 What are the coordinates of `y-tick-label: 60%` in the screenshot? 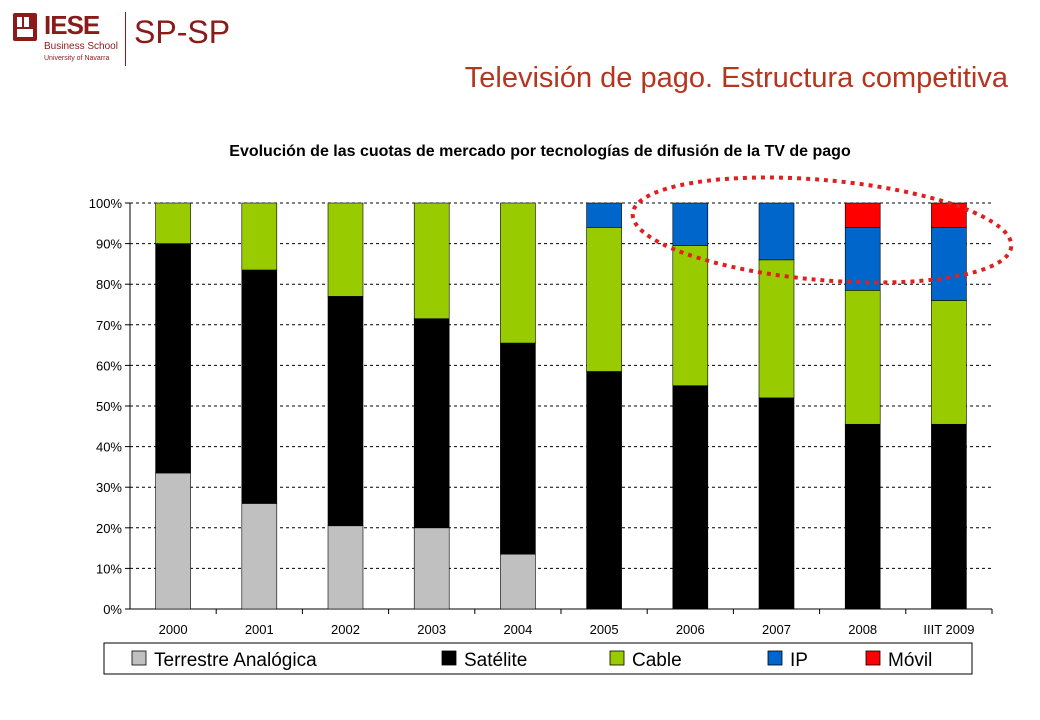 It's located at (109, 365).